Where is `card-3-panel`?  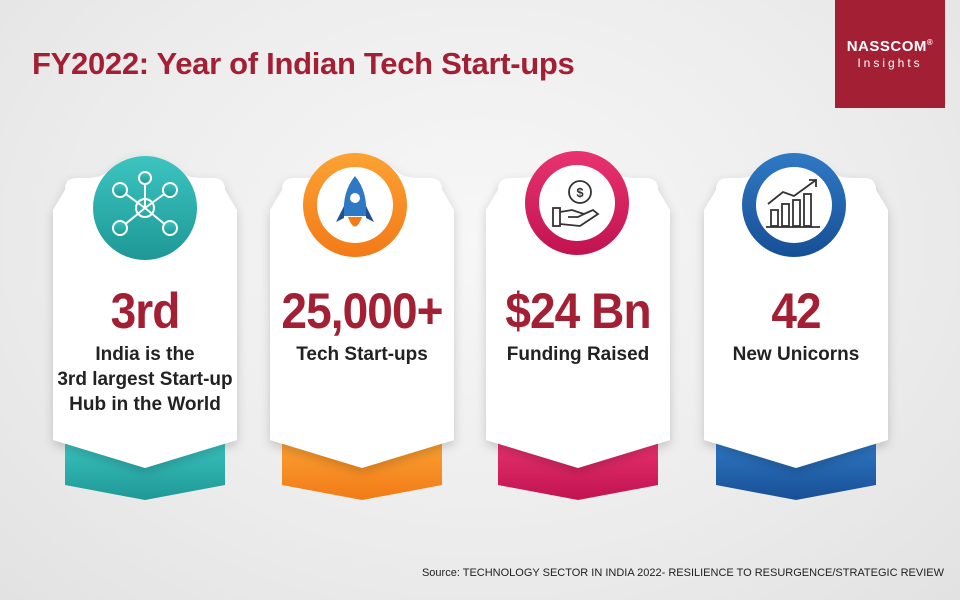 card-3-panel is located at coordinates (578, 312).